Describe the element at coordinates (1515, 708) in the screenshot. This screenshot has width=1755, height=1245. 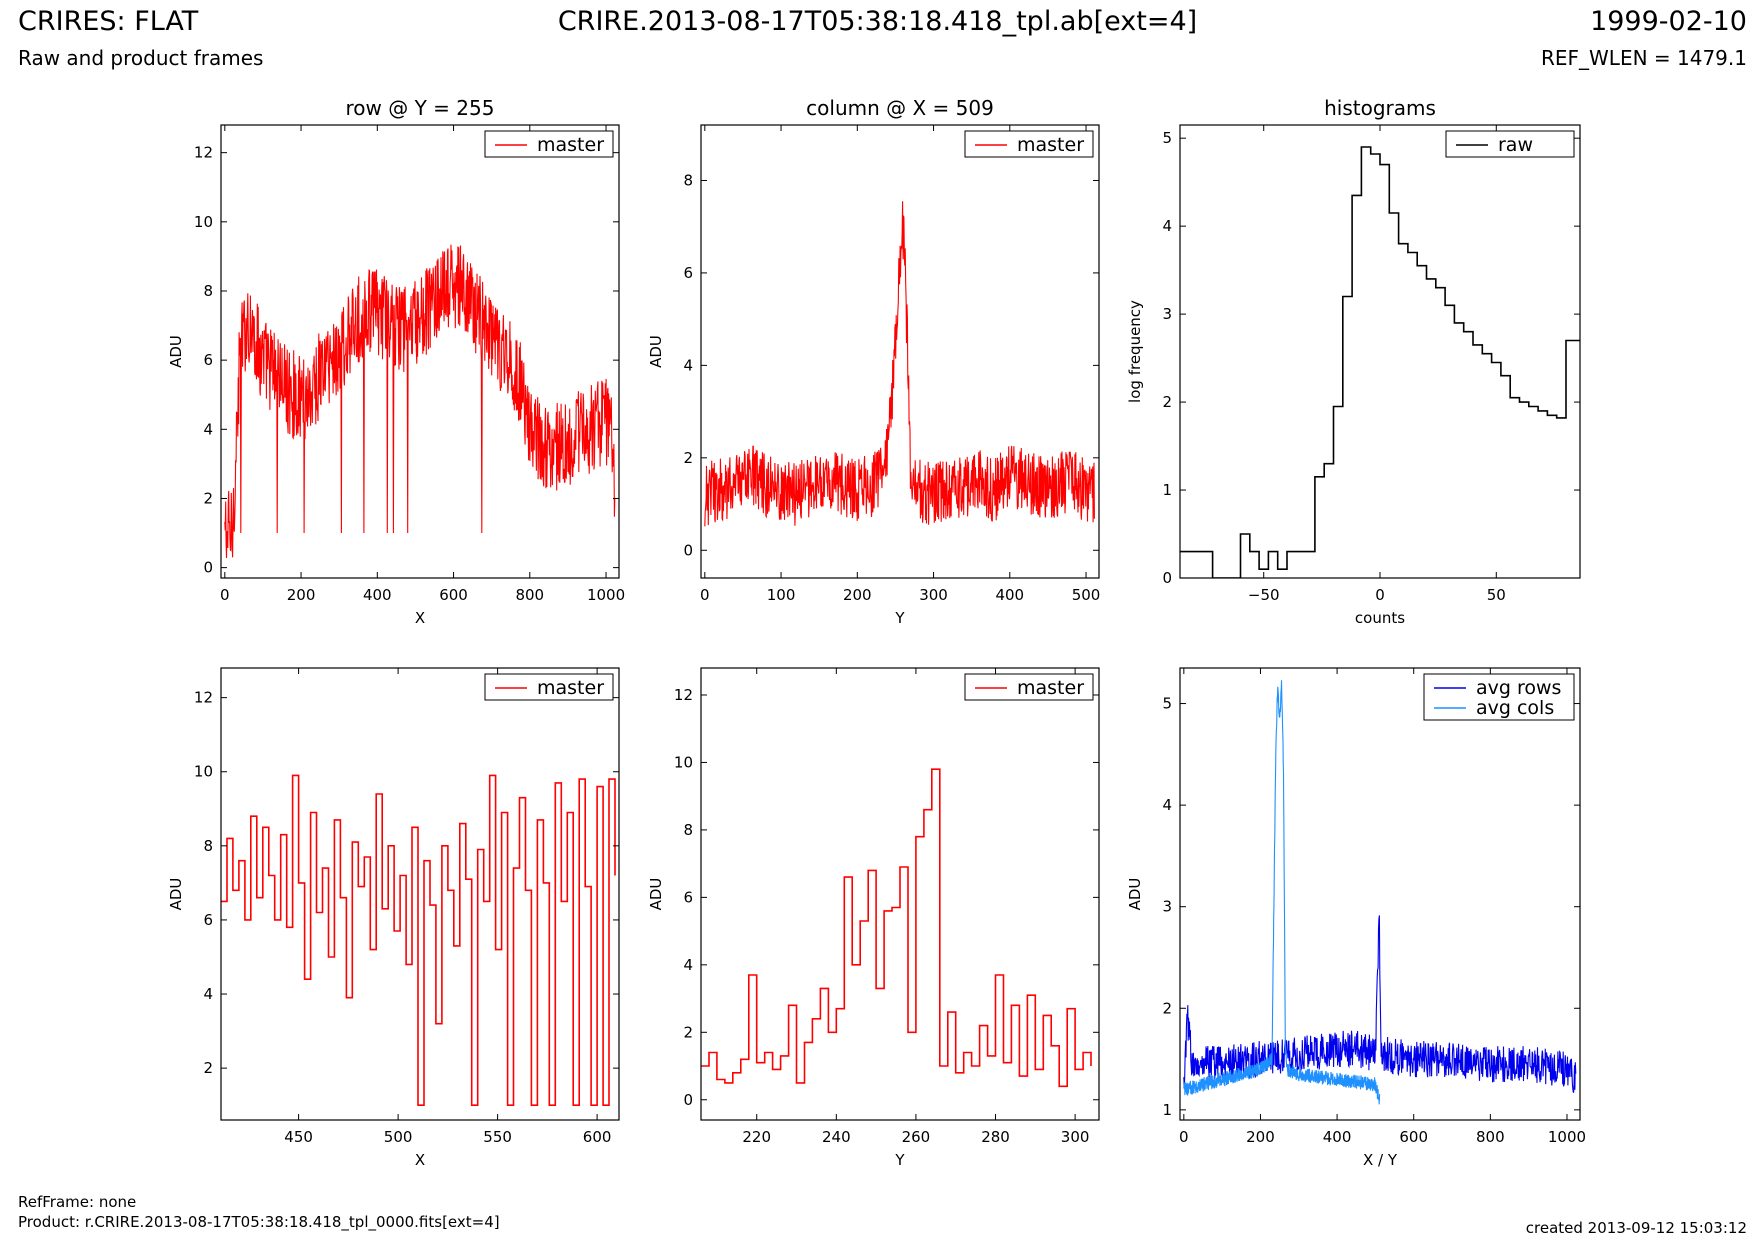
I see `legend-label: avg cols` at that location.